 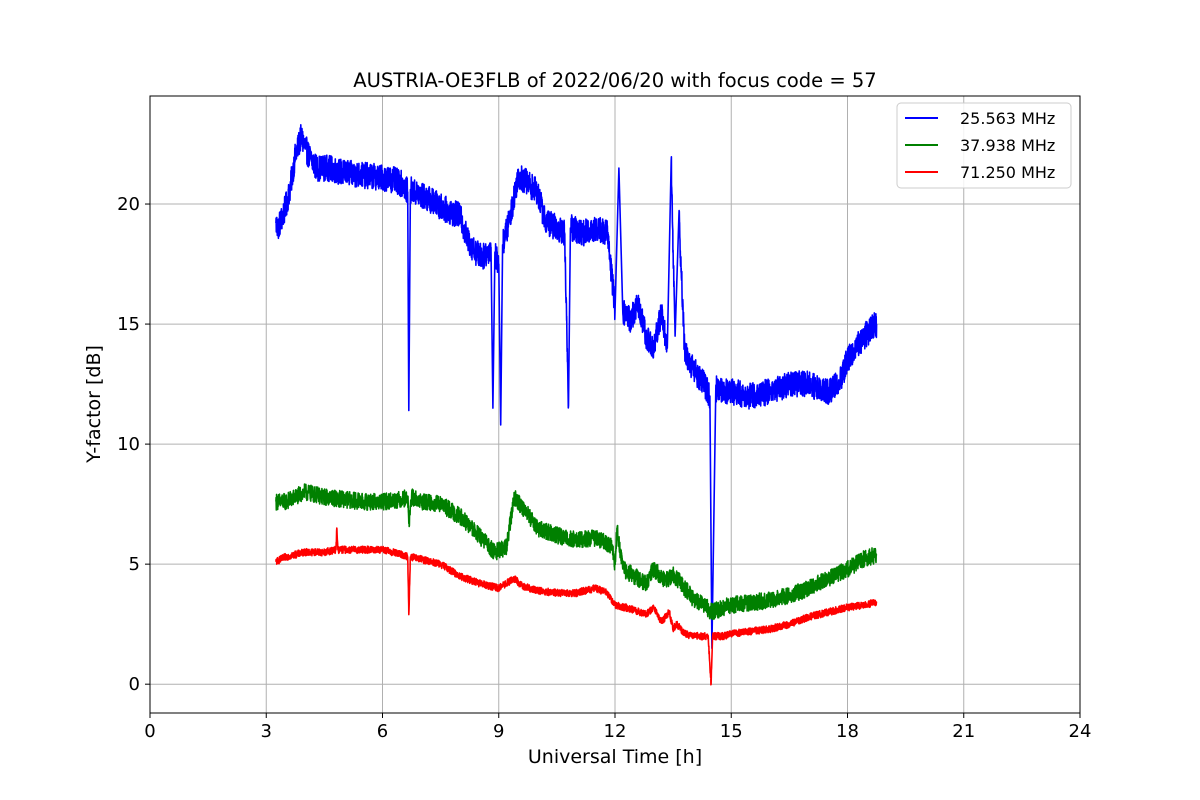 What do you see at coordinates (731, 731) in the screenshot?
I see `x-tick-label: 15` at bounding box center [731, 731].